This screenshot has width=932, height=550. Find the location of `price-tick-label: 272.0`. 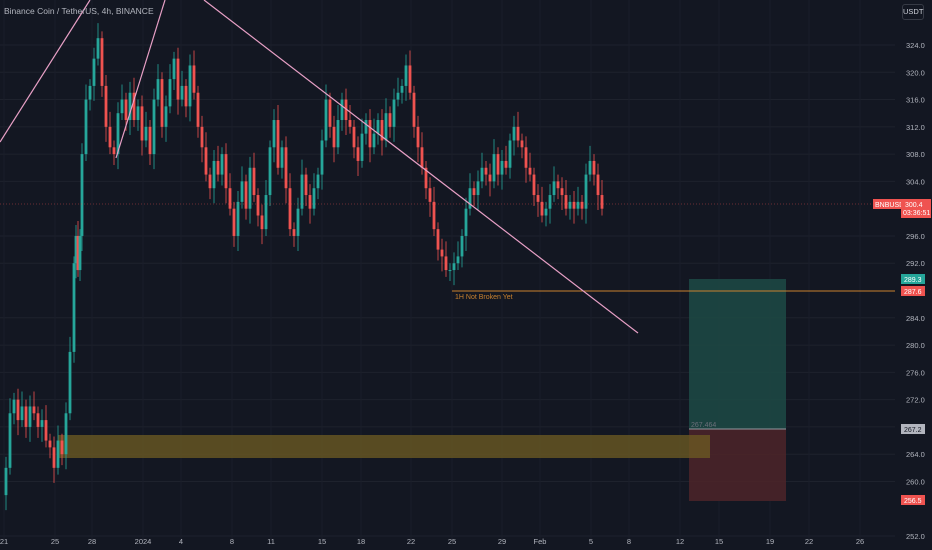

price-tick-label: 272.0 is located at coordinates (915, 400).